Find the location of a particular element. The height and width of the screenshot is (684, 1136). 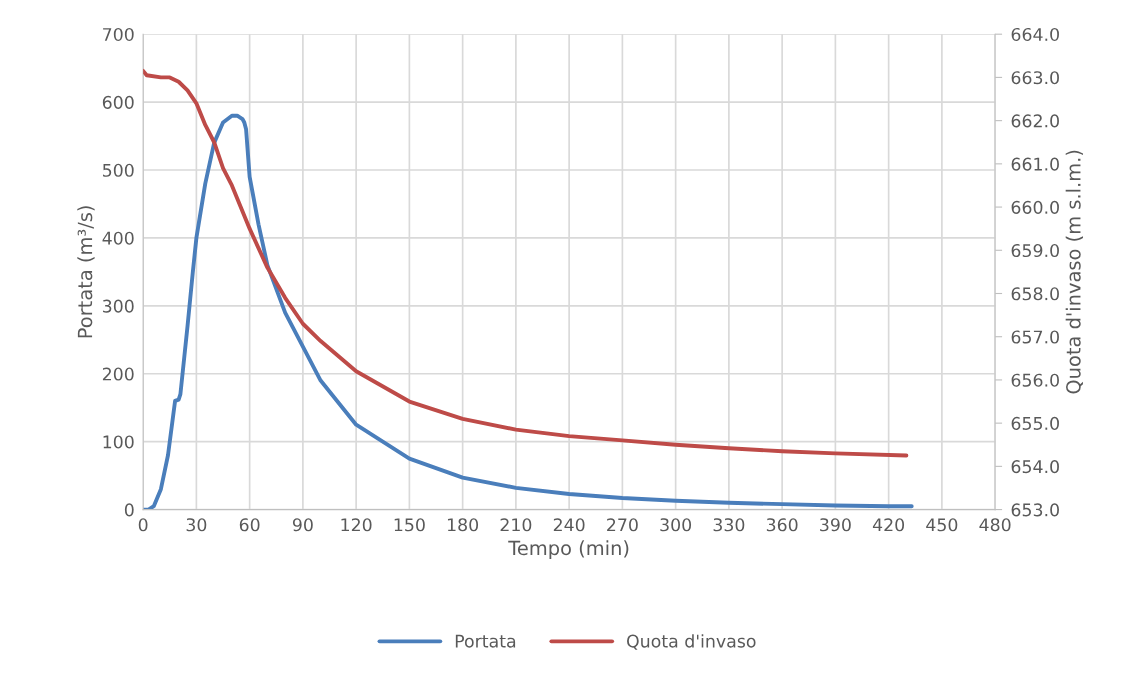

x-tick-label: 270 is located at coordinates (622, 525).